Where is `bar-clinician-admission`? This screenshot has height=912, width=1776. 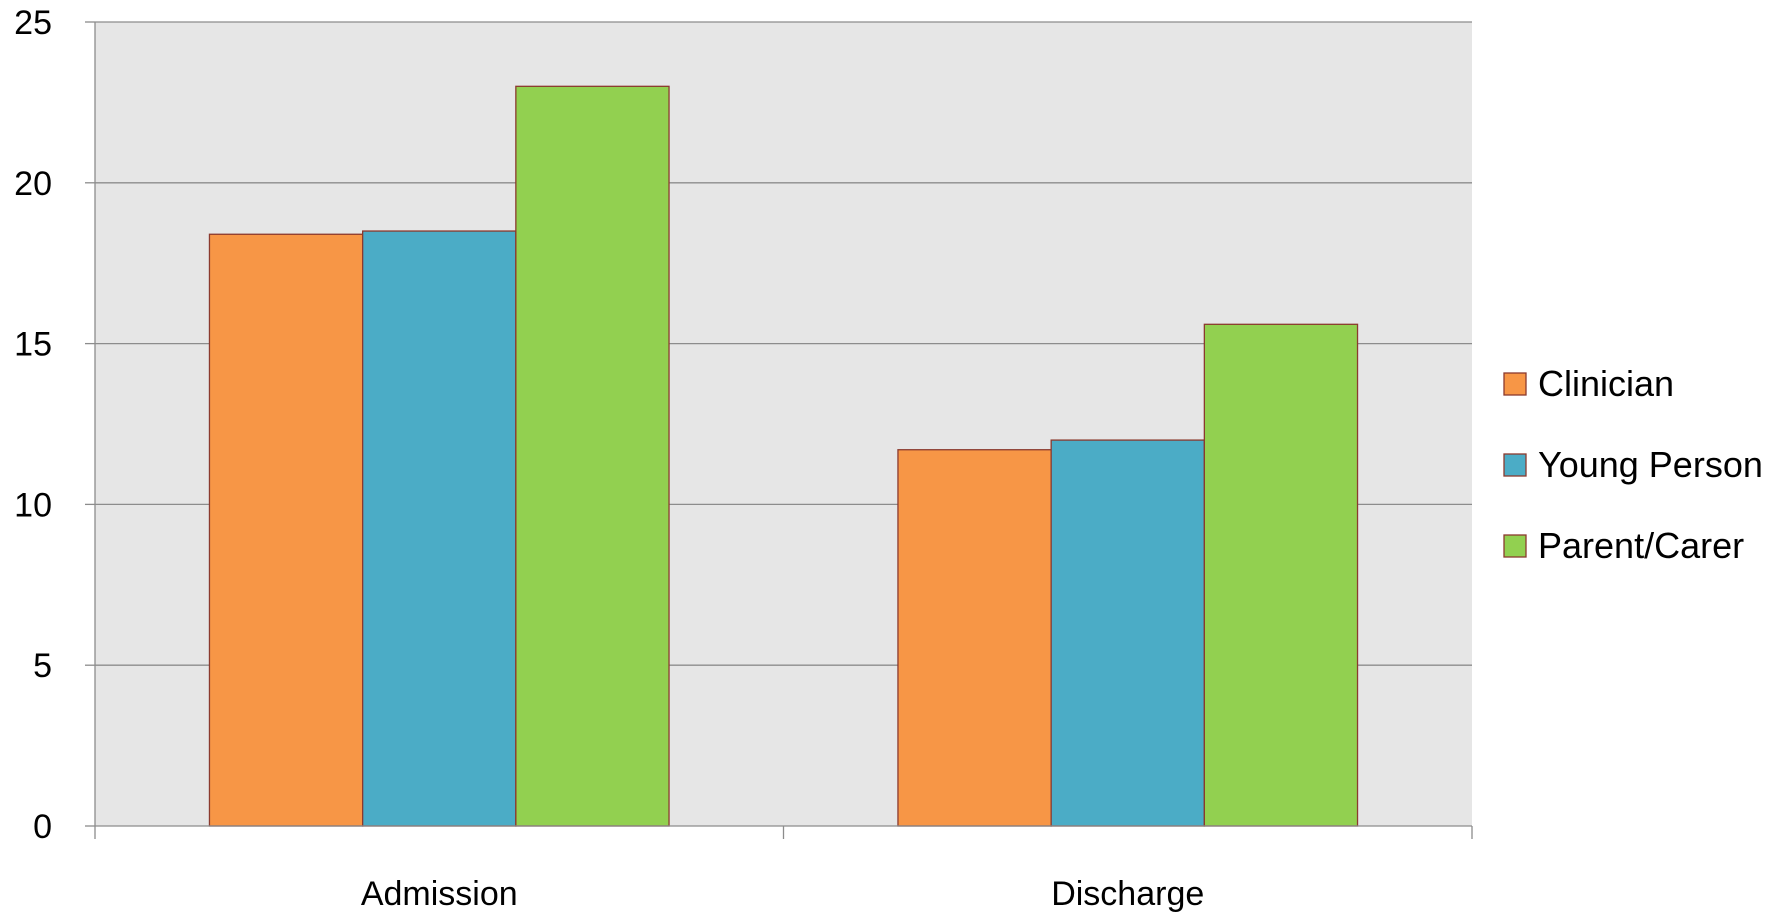 bar-clinician-admission is located at coordinates (286, 530).